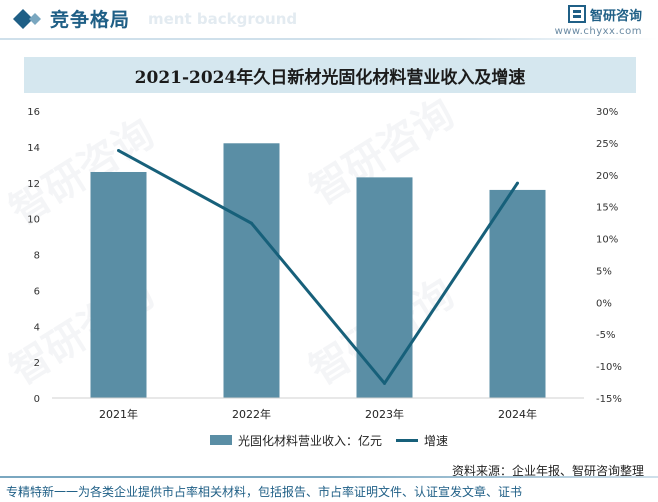 The image size is (658, 502). Describe the element at coordinates (309, 440) in the screenshot. I see `legend-label-revenue: 光固化材料营业收入：亿元` at that location.